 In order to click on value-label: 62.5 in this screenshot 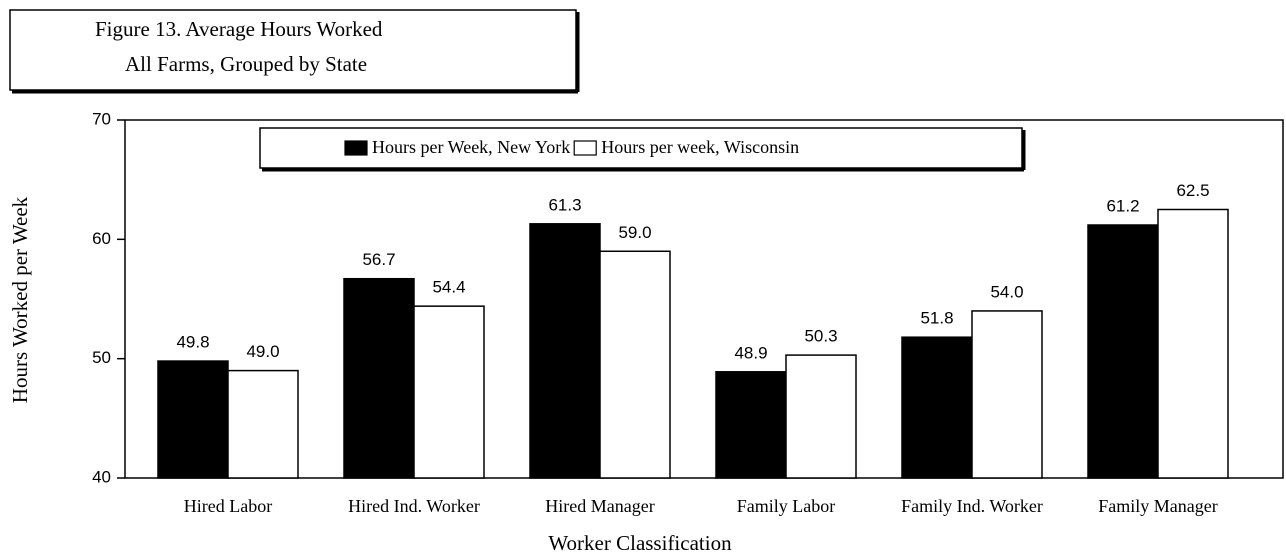, I will do `click(1192, 190)`.